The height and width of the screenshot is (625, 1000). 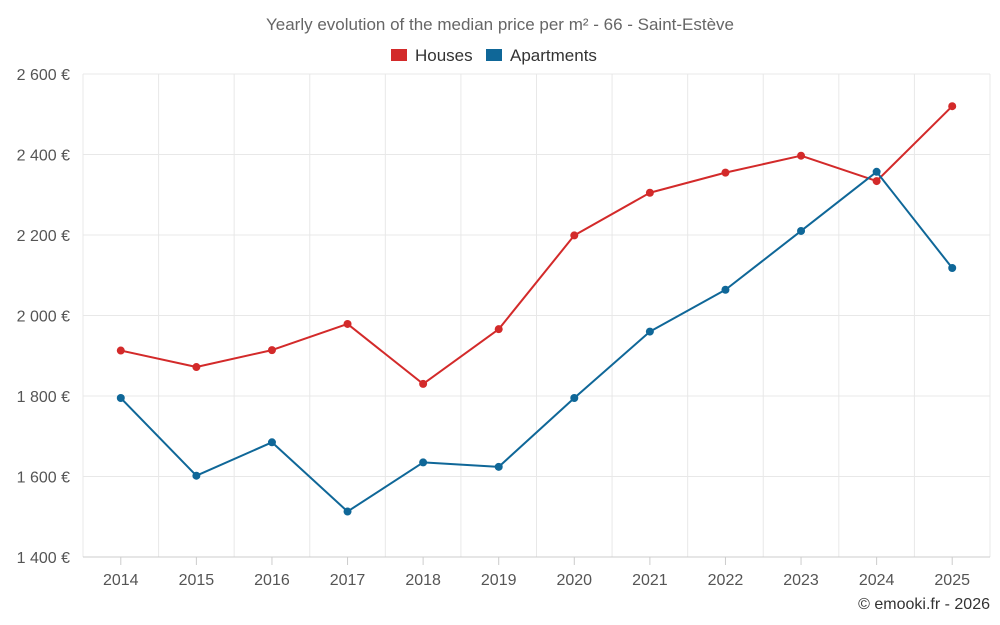 What do you see at coordinates (801, 580) in the screenshot?
I see `x-tick-label: 2023` at bounding box center [801, 580].